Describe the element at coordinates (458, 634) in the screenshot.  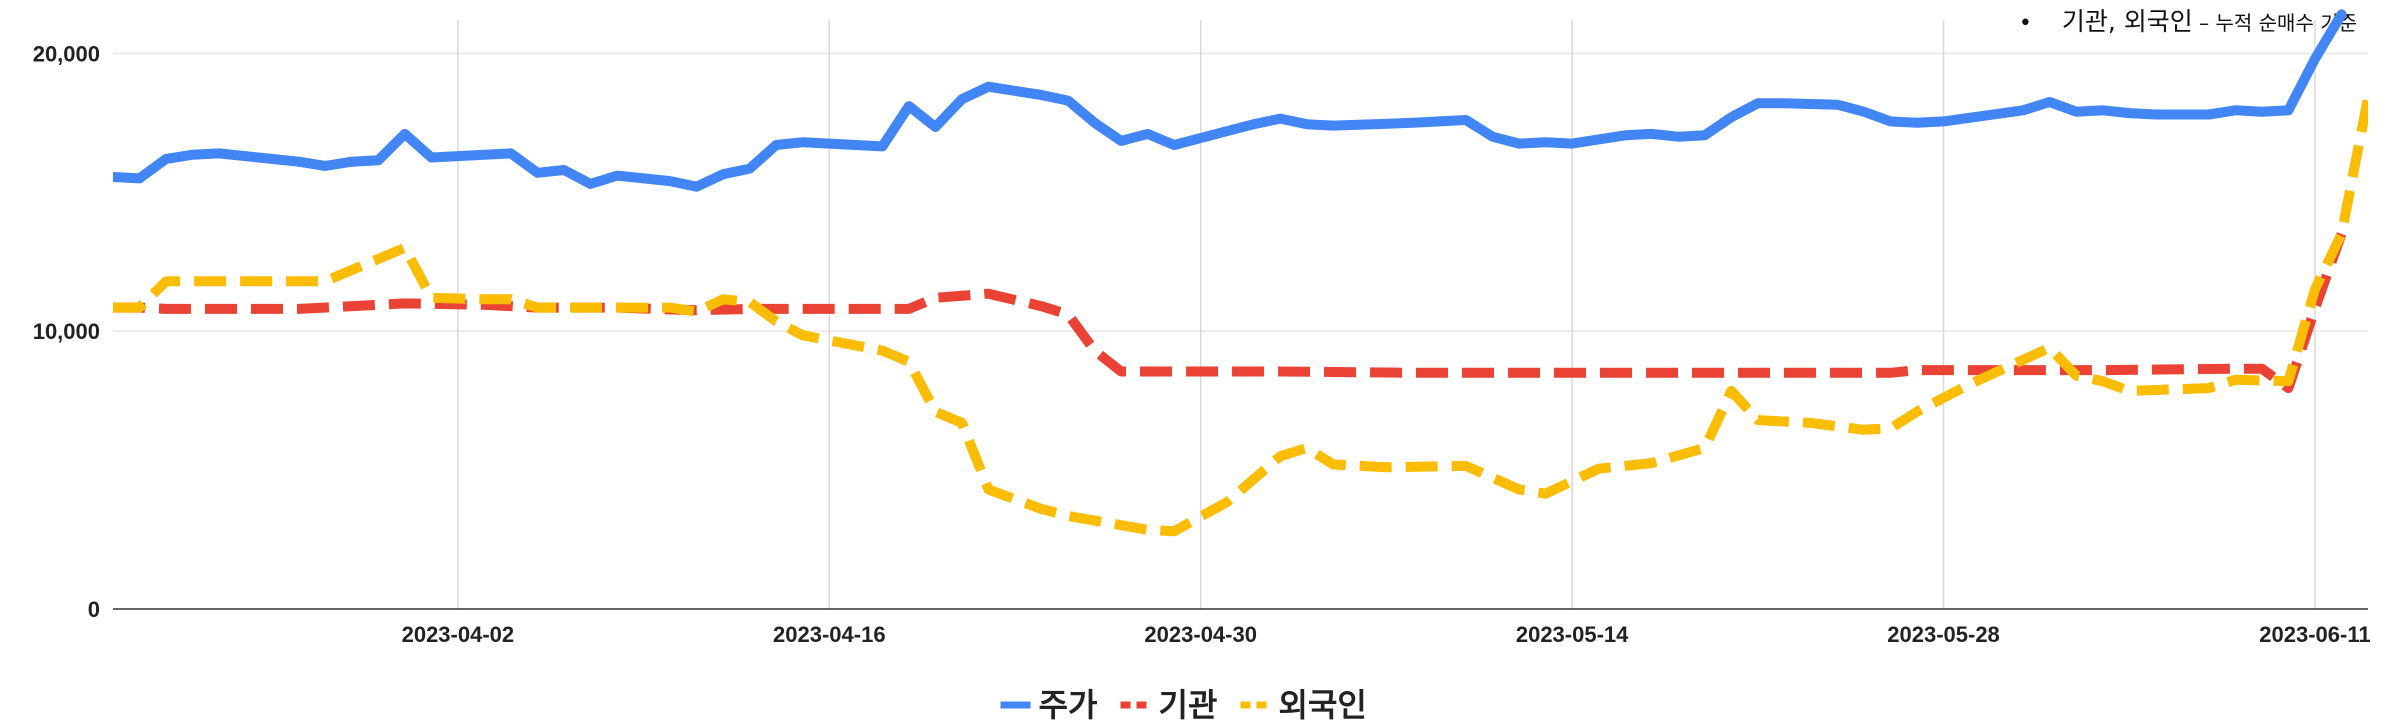
I see `x-tick-label: 2023-04-02` at that location.